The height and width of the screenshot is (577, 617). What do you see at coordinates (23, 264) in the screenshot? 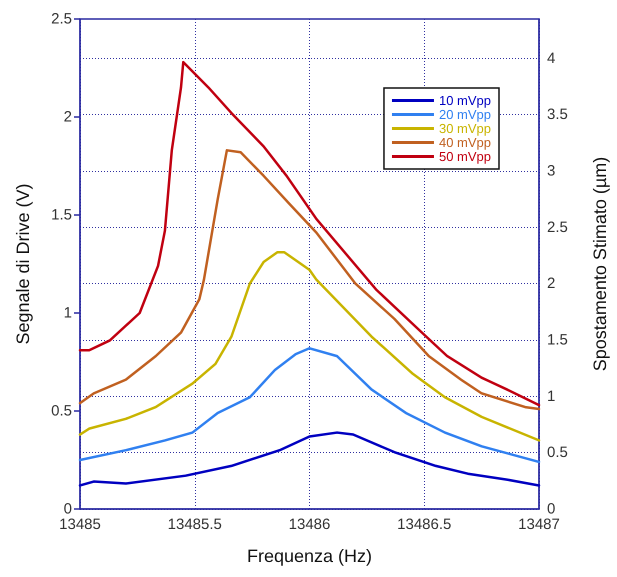
I see `y-axis-title: Segnale di Drive (V)` at bounding box center [23, 264].